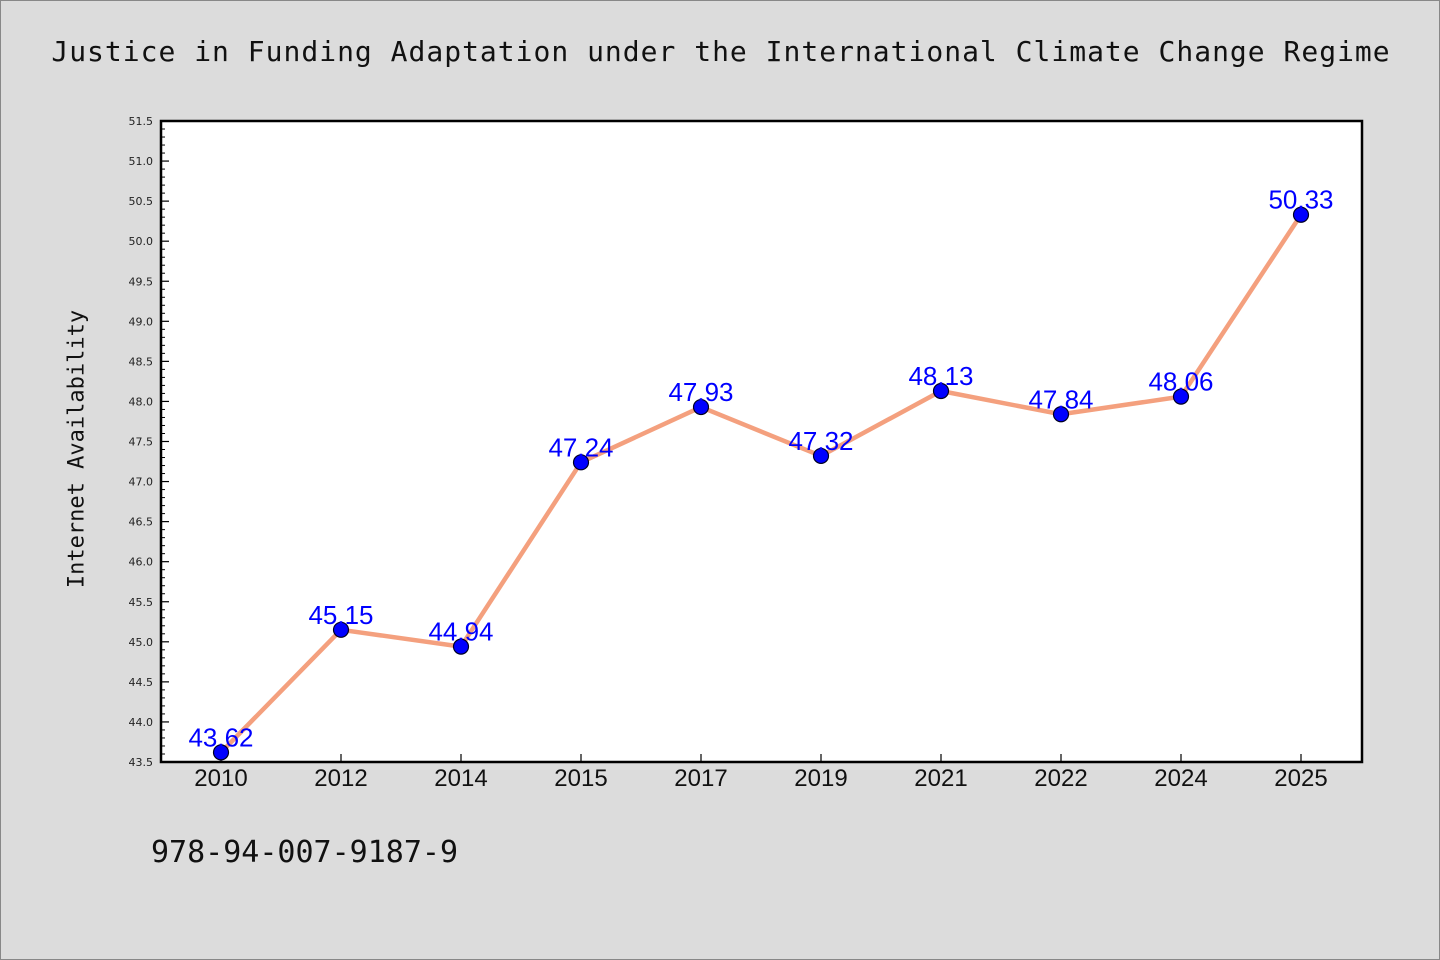 Image resolution: width=1440 pixels, height=960 pixels. I want to click on x-tick-label: 2022, so click(1060, 778).